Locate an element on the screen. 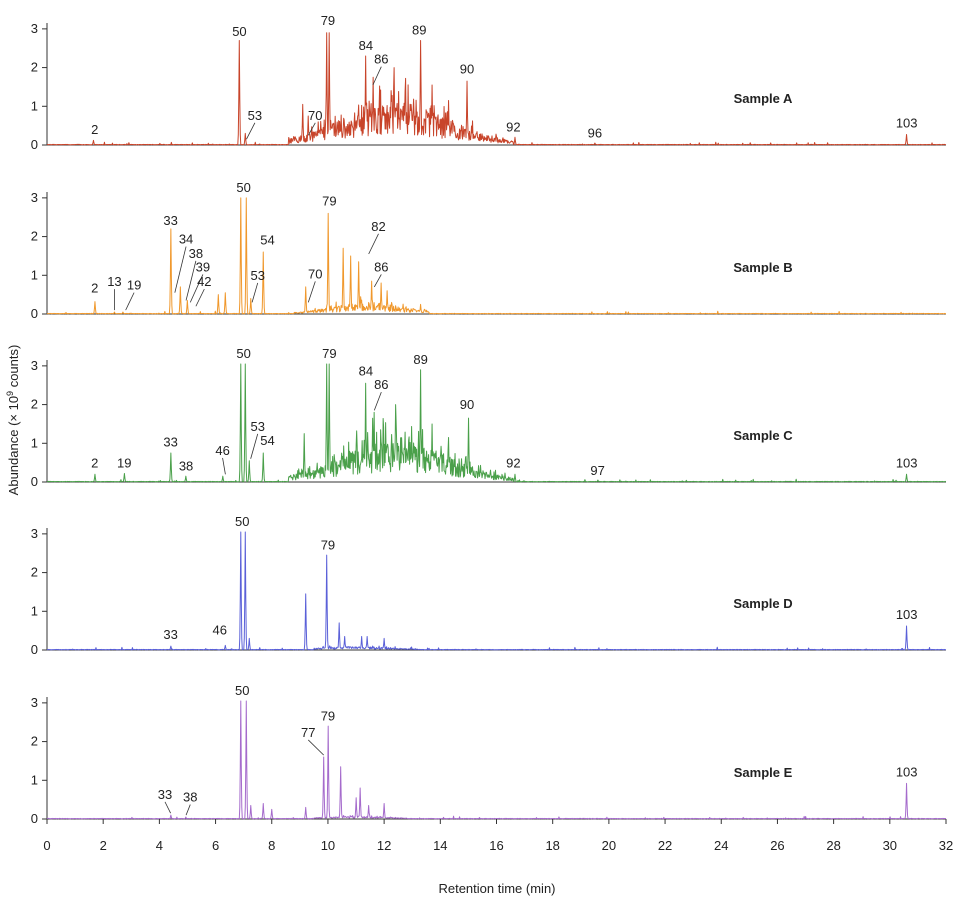 Image resolution: width=967 pixels, height=910 pixels. peak-label: 42 is located at coordinates (204, 281).